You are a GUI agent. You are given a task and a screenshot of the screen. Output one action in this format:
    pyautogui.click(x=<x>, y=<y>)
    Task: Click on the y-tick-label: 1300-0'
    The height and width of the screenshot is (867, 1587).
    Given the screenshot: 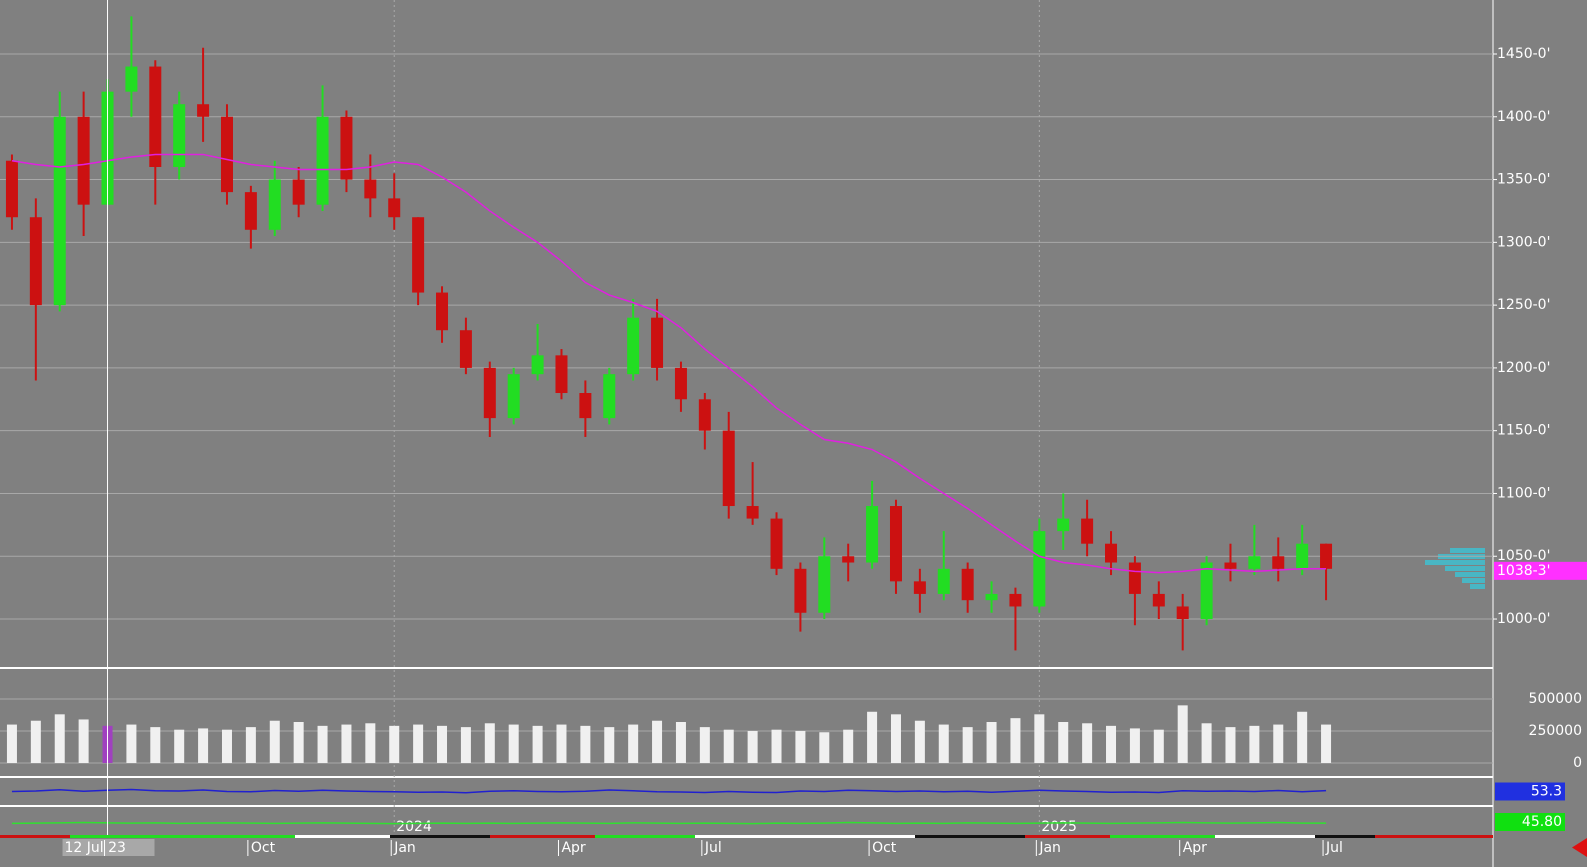 What is the action you would take?
    pyautogui.click(x=1523, y=242)
    